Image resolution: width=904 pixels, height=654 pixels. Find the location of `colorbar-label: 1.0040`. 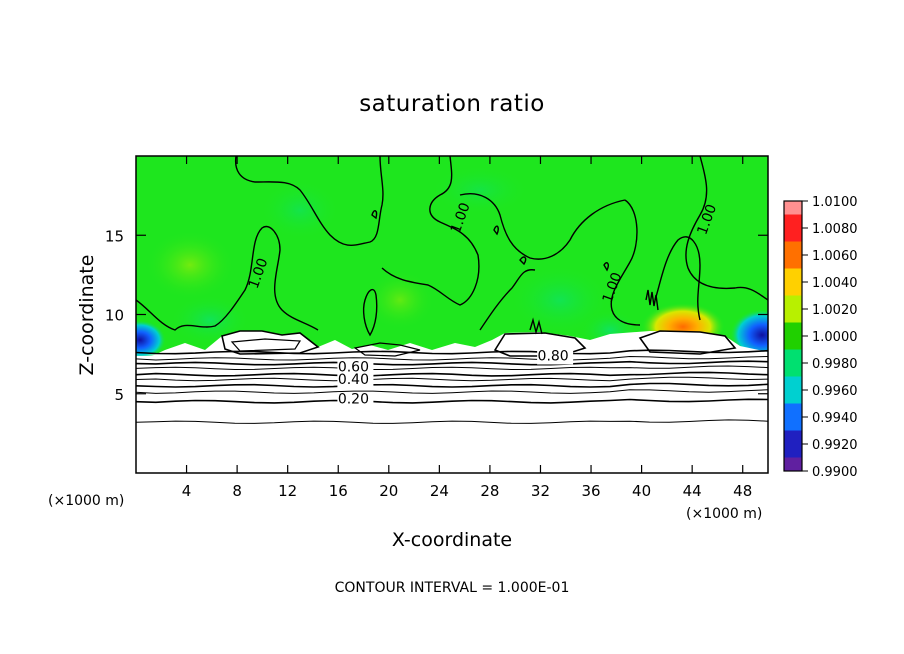

colorbar-label: 1.0040 is located at coordinates (835, 283).